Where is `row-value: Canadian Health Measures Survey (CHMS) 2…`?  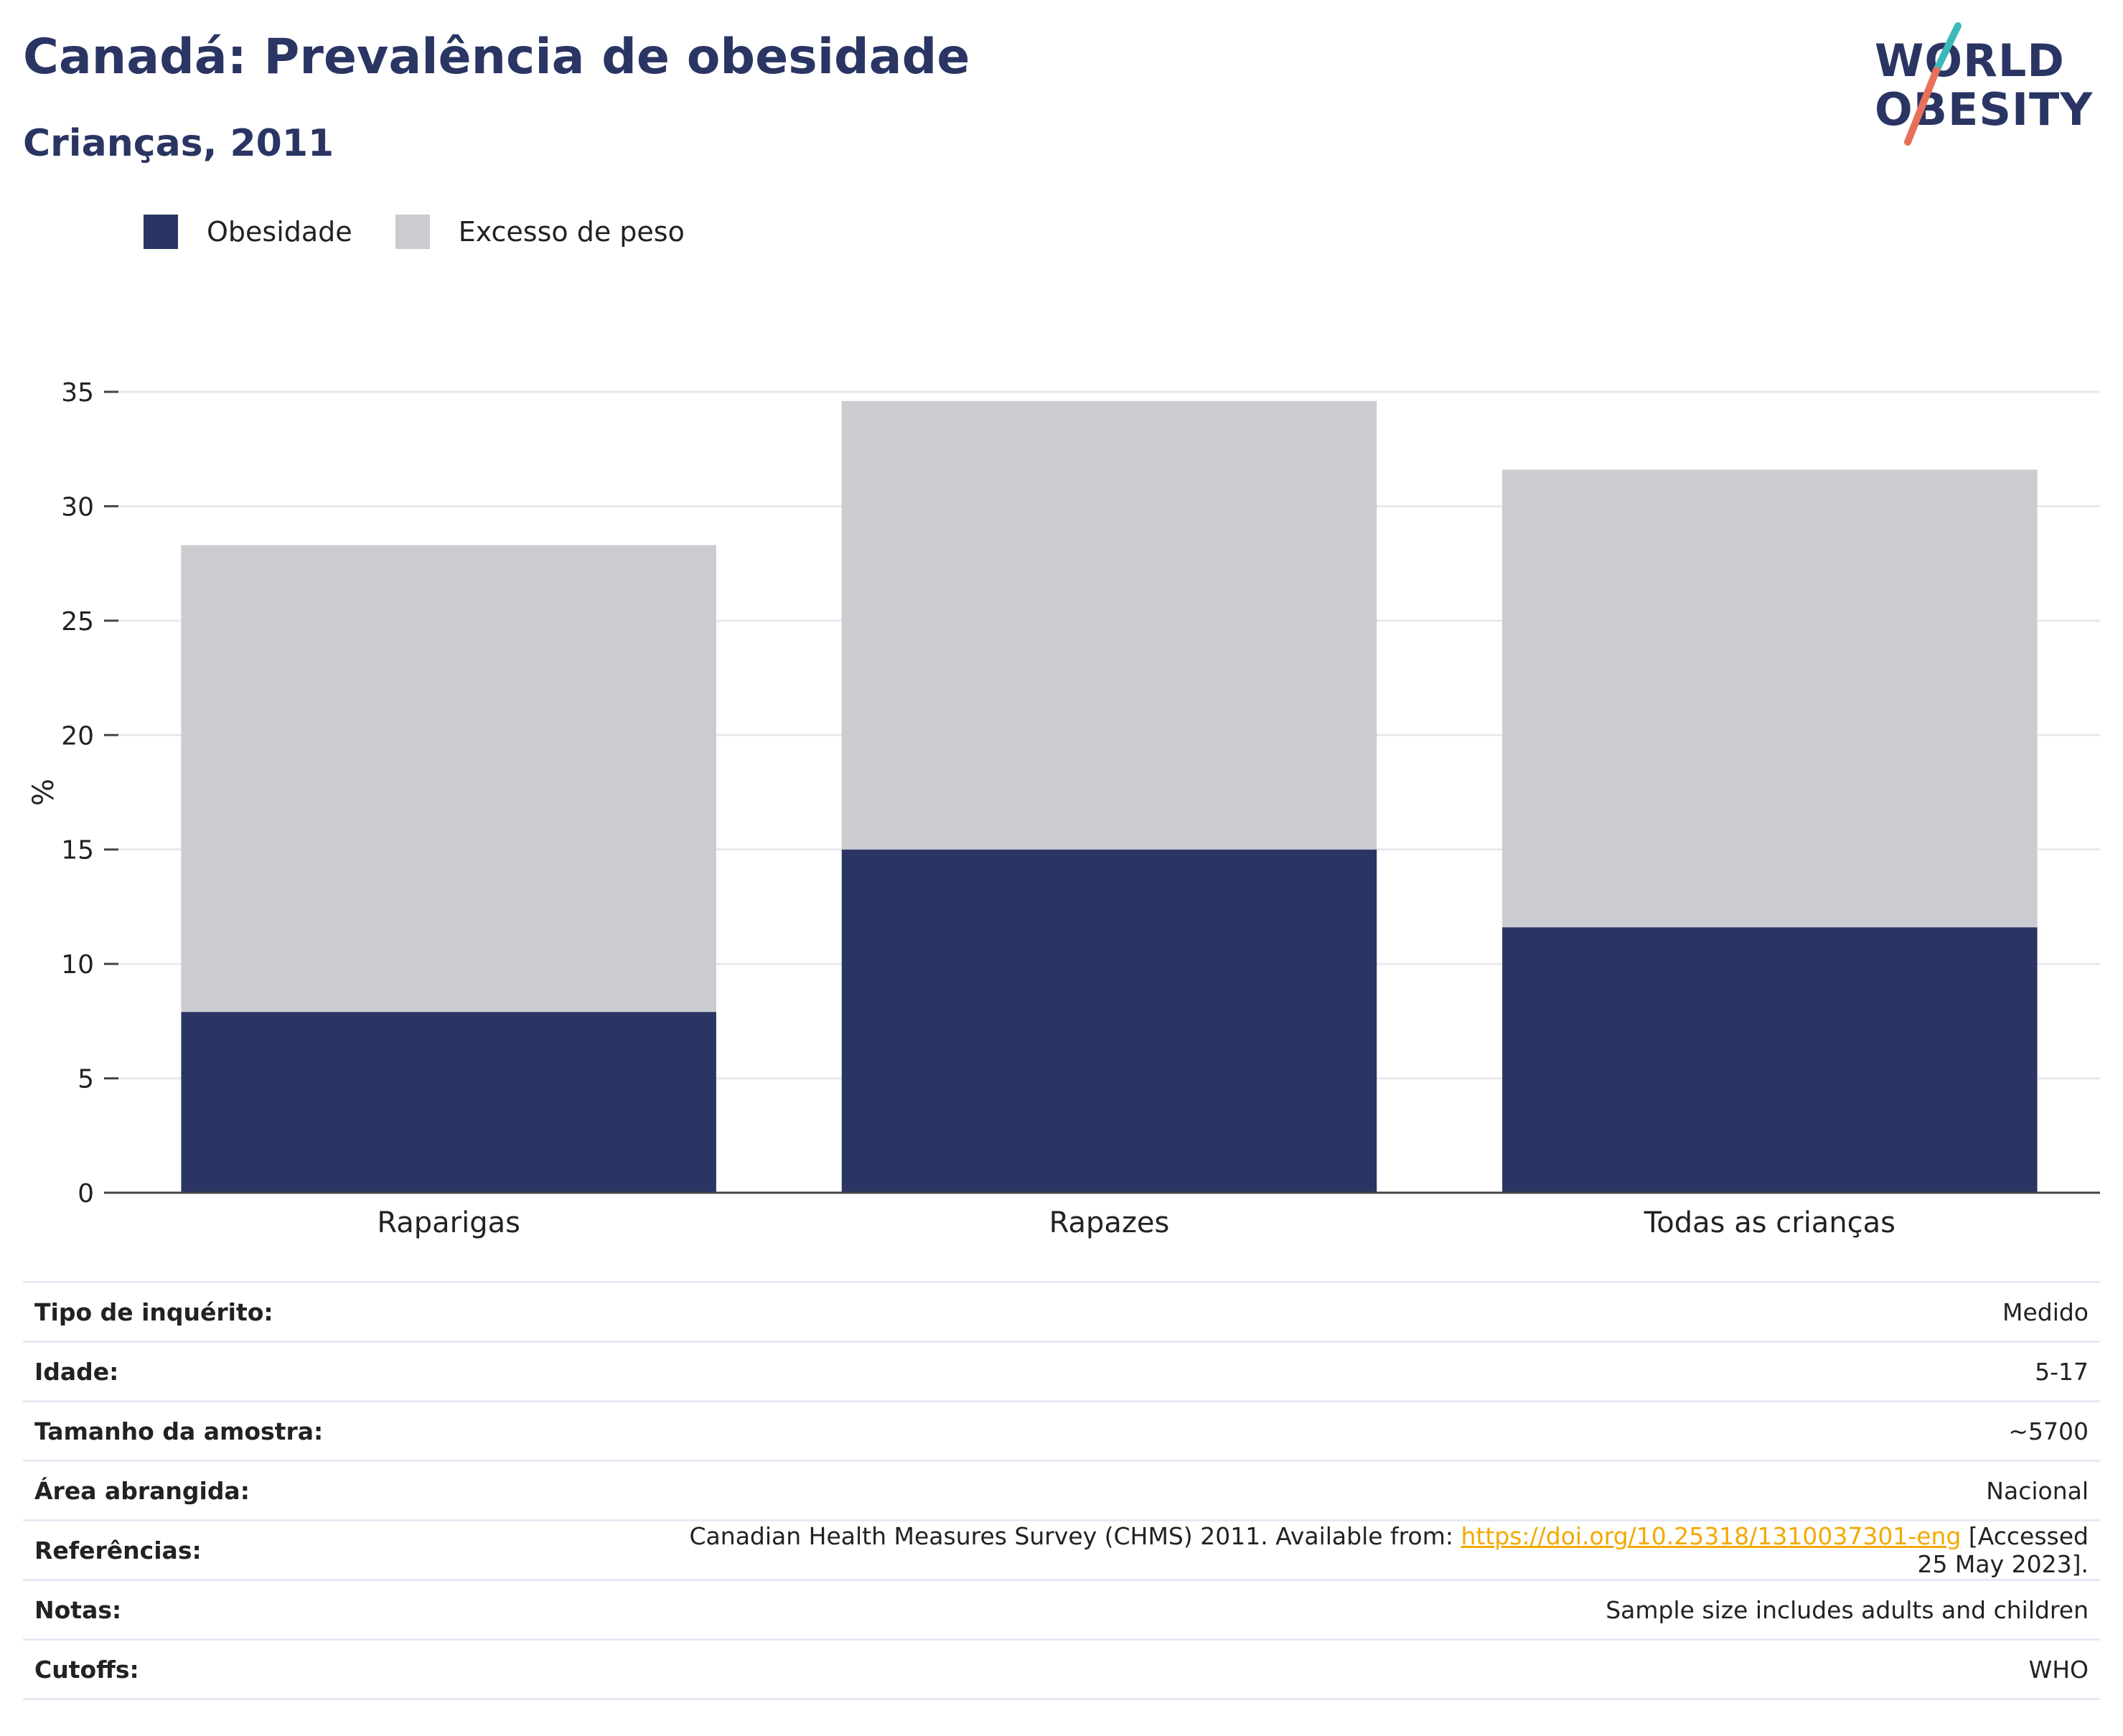 row-value: Canadian Health Measures Survey (CHMS) 2… is located at coordinates (1373, 1549).